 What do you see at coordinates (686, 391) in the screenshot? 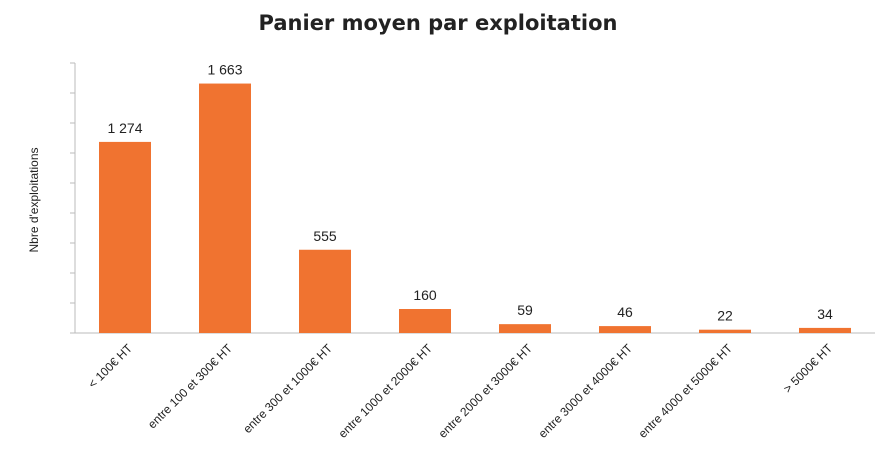
I see `x-tick-label: entre 4000 et 5000€ HT` at bounding box center [686, 391].